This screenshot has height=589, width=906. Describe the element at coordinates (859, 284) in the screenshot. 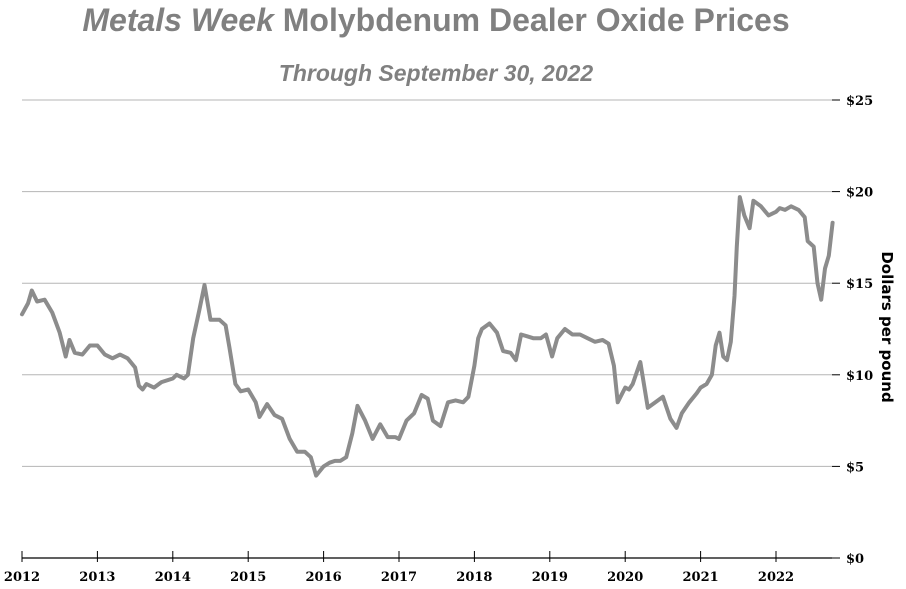

I see `y-tick-label: $15` at that location.